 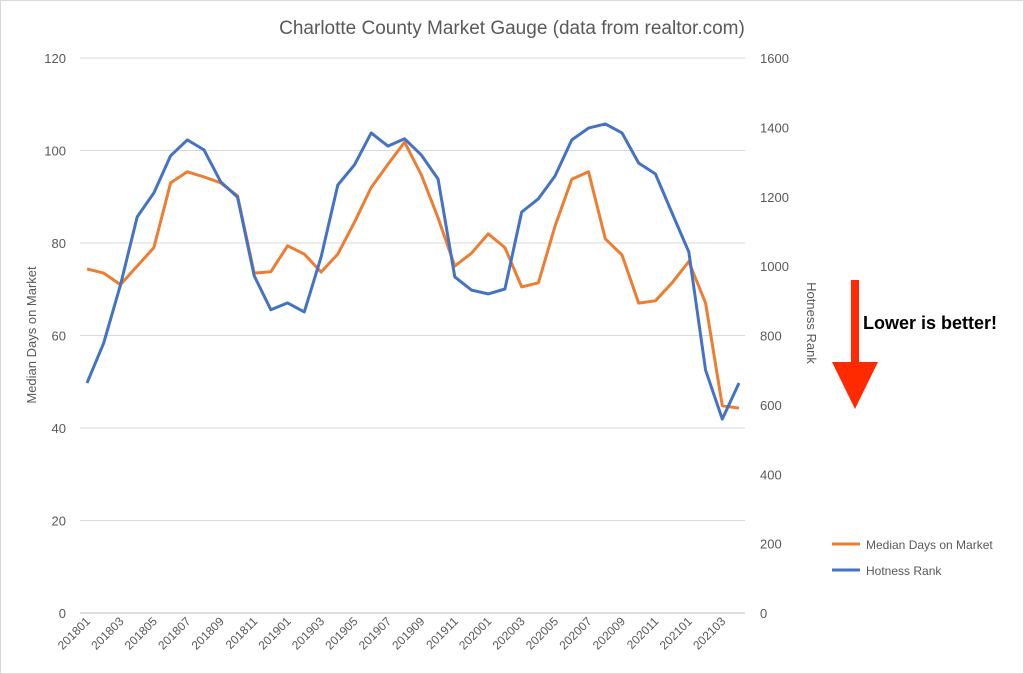 What do you see at coordinates (855, 322) in the screenshot?
I see `arrow-shaft` at bounding box center [855, 322].